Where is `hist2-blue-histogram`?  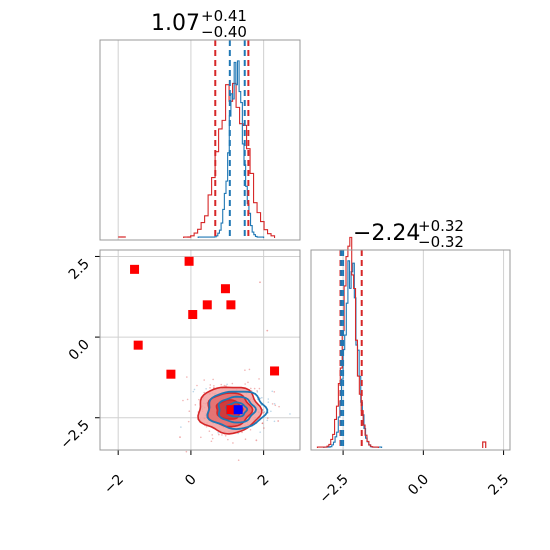
hist2-blue-histogram is located at coordinates (353, 354).